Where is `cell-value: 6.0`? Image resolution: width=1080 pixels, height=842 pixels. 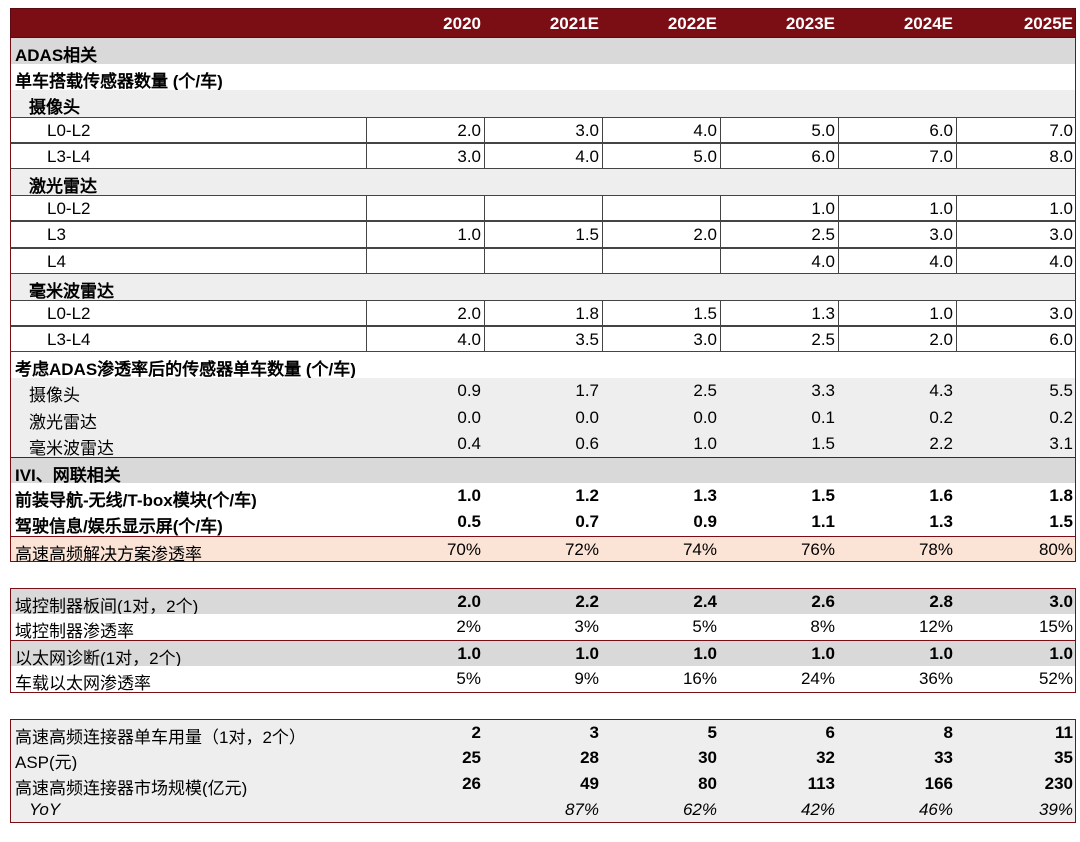 cell-value: 6.0 is located at coordinates (823, 156).